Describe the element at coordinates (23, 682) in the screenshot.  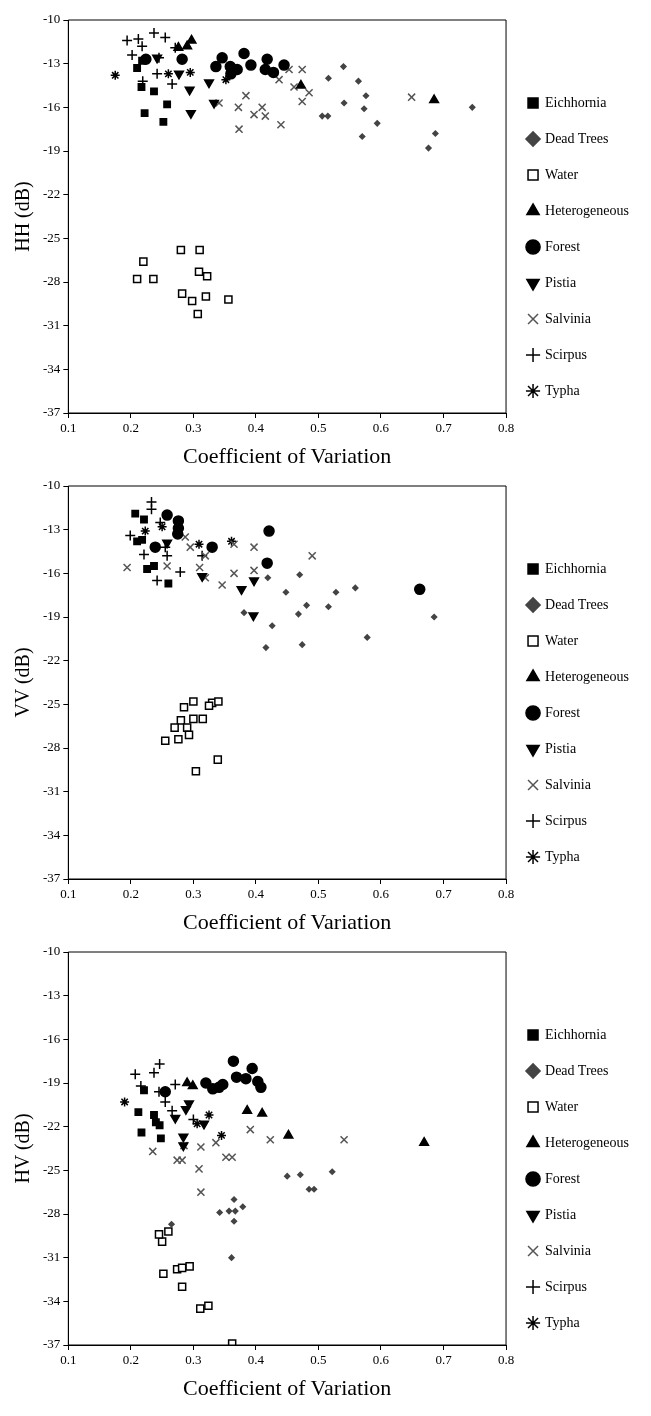
I see `y-axis-title: VV (dB)` at that location.